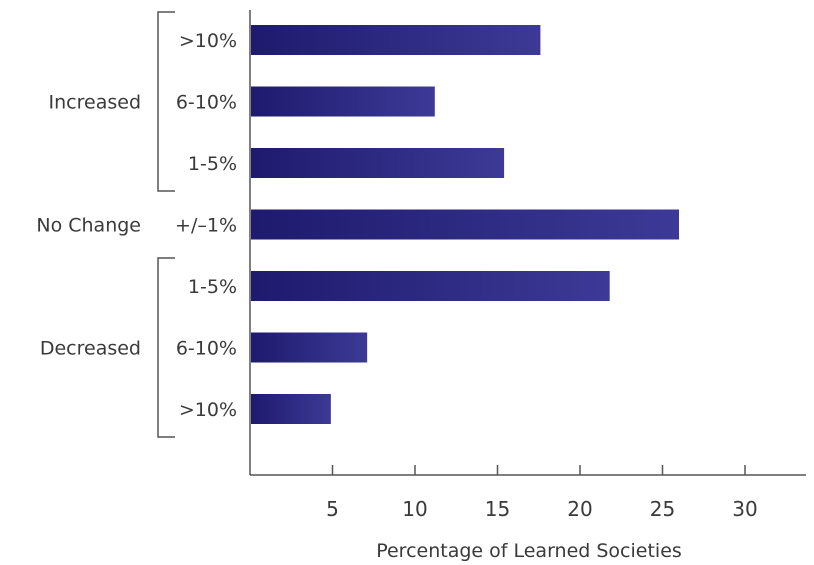 This screenshot has width=814, height=565. What do you see at coordinates (206, 103) in the screenshot?
I see `category-label-1: 6-10%` at bounding box center [206, 103].